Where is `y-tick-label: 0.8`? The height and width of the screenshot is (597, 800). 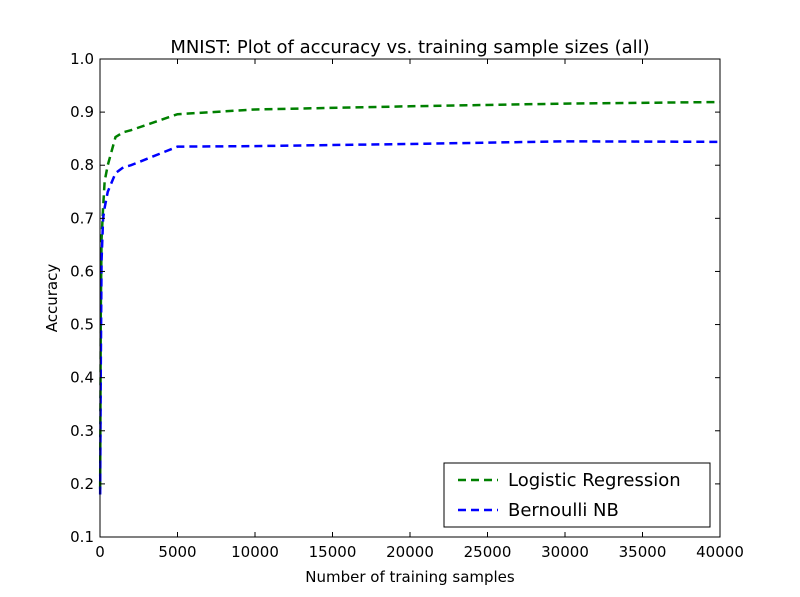 y-tick-label: 0.8 is located at coordinates (82, 165).